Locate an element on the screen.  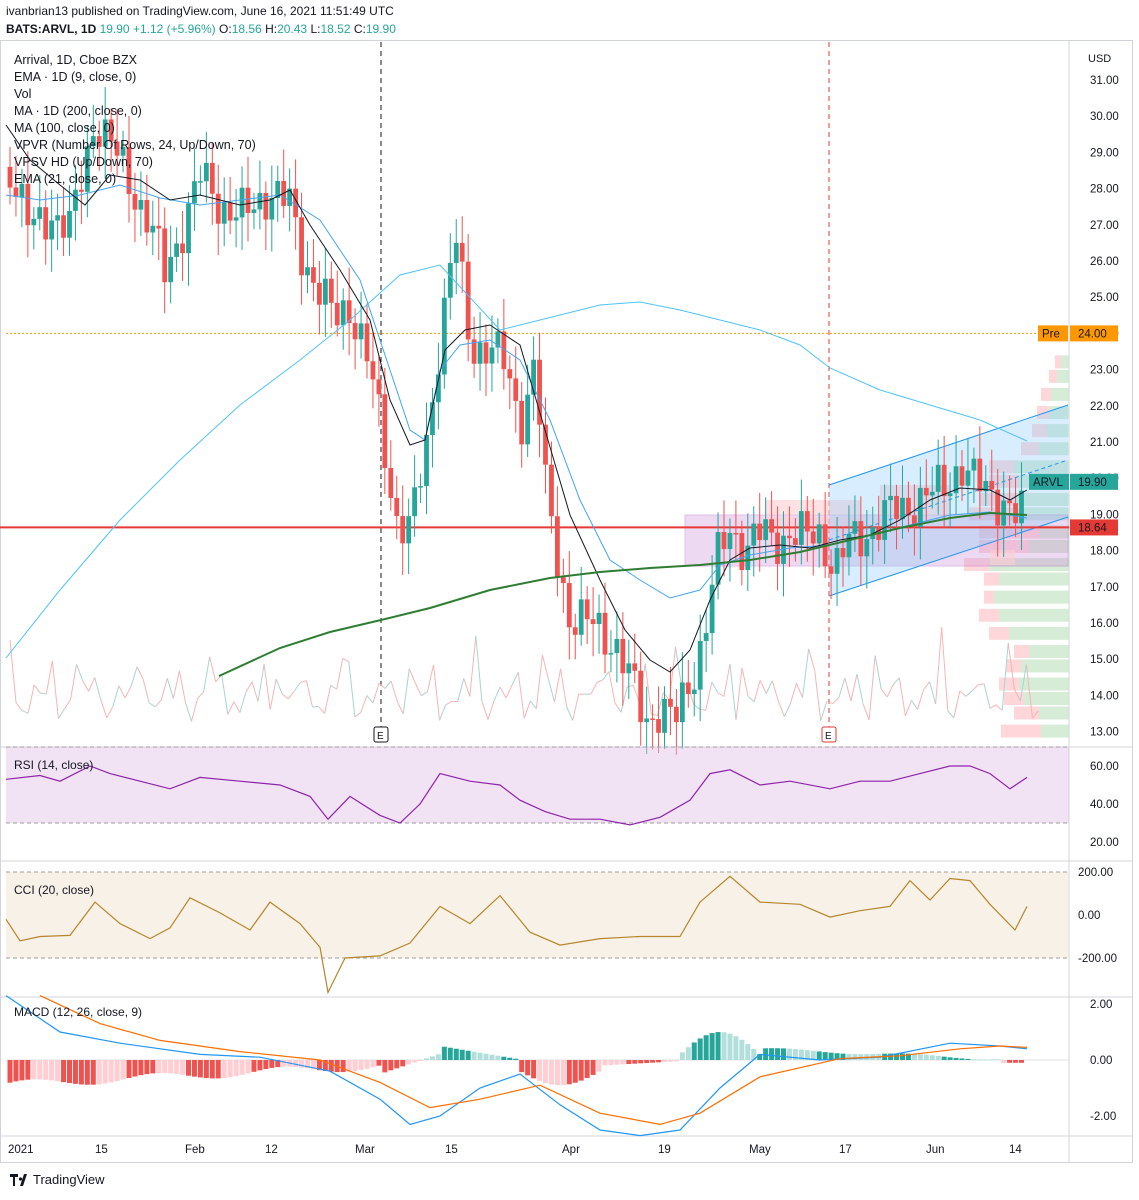
pre-label: Pre is located at coordinates (1051, 334).